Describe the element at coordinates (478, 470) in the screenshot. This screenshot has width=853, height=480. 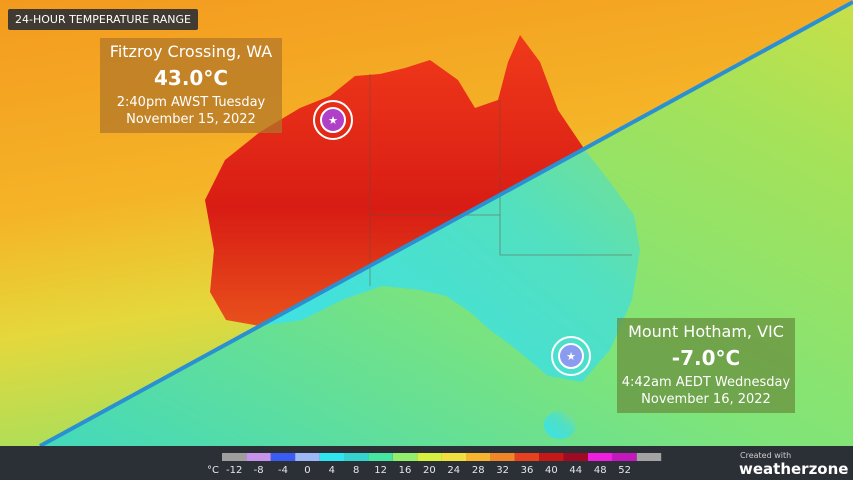
I see `legend-tick-label: 28` at that location.